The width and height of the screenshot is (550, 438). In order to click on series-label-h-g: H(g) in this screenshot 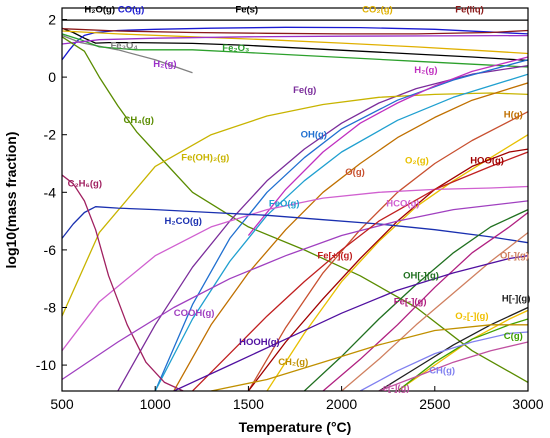, I will do `click(513, 114)`.